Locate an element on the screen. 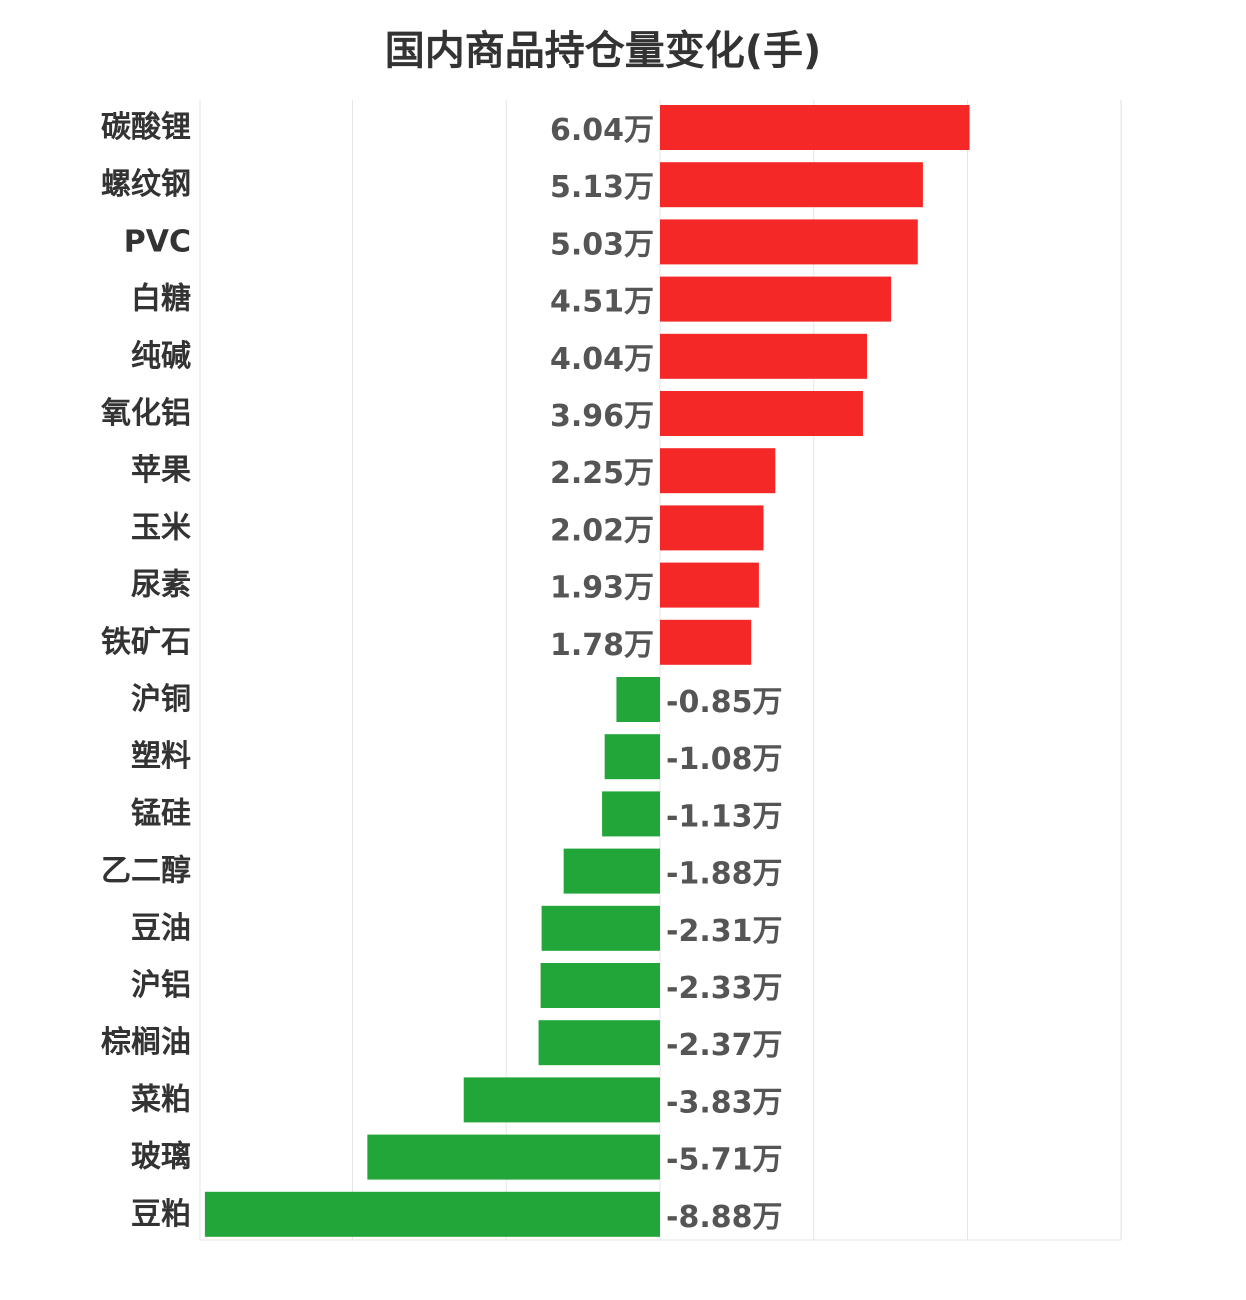 This screenshot has height=1300, width=1246. category-label: 沪铝 is located at coordinates (161, 985).